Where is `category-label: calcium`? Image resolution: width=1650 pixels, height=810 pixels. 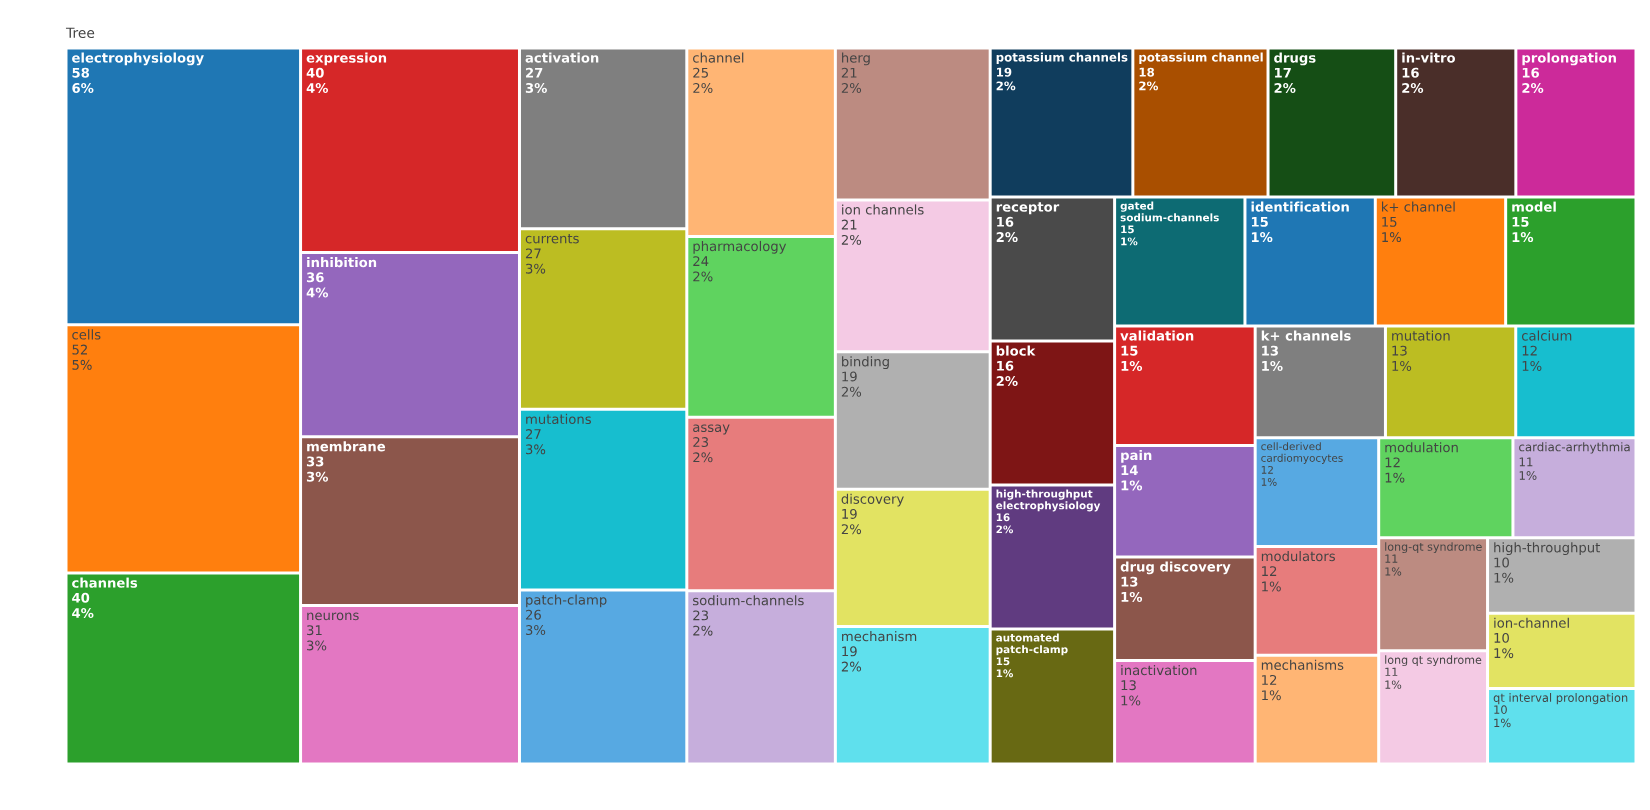
category-label: calcium is located at coordinates (1546, 335).